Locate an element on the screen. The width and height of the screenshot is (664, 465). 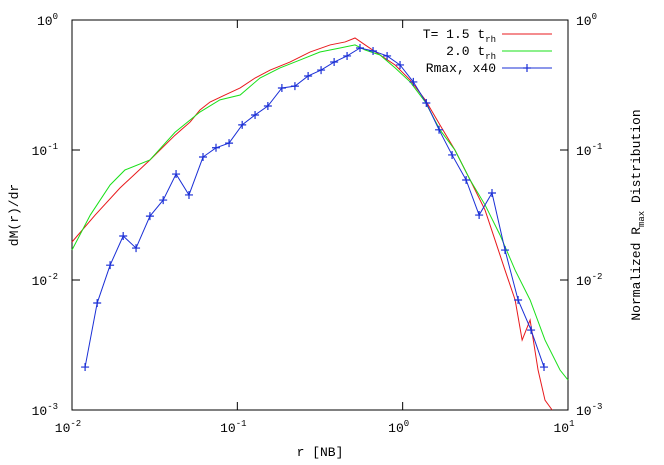
tick-label-exp: 1 is located at coordinates (571, 424).